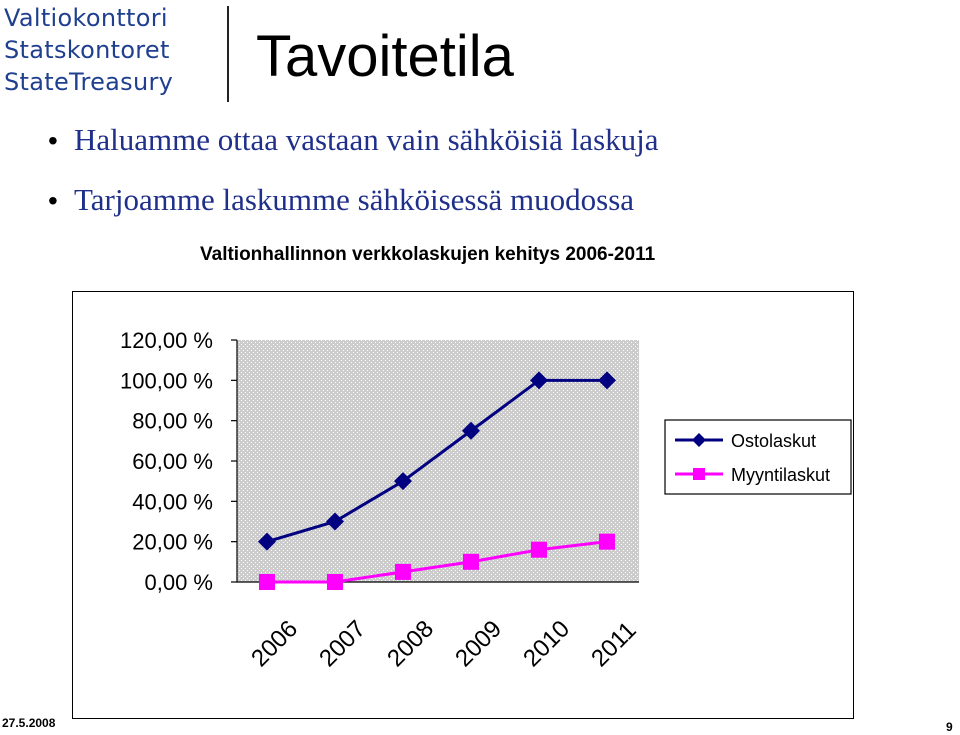 This screenshot has width=960, height=735. What do you see at coordinates (478, 643) in the screenshot?
I see `x-tick-label: 2009` at bounding box center [478, 643].